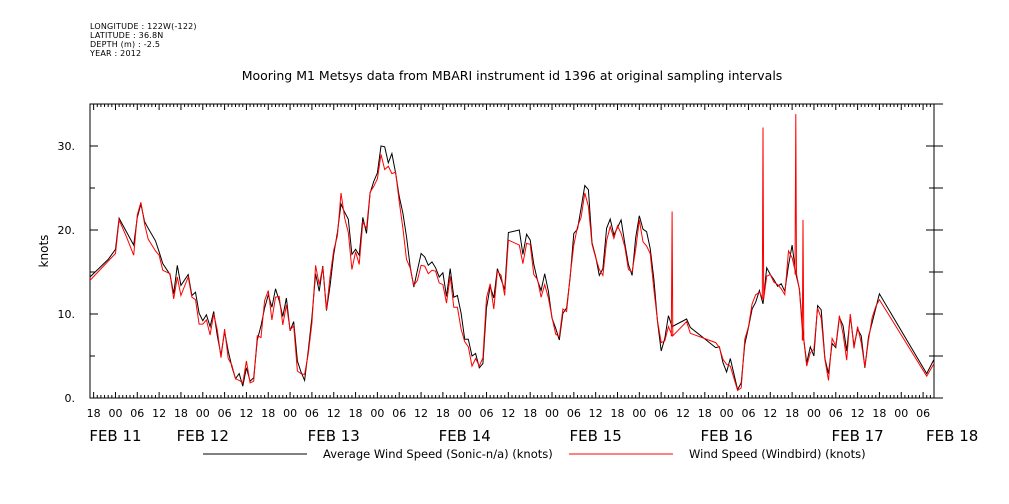  I want to click on date-label: FEB 16, so click(727, 436).